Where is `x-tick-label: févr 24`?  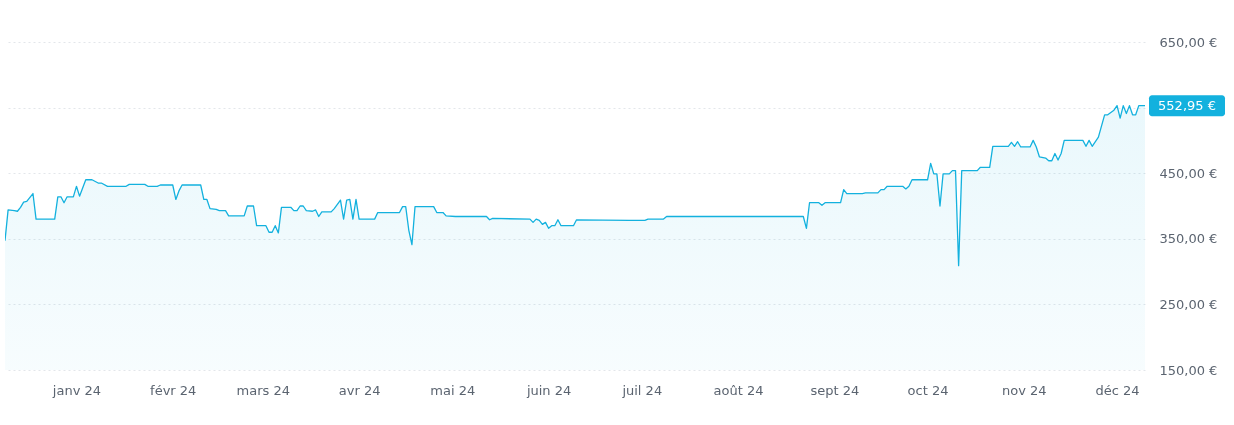 x-tick-label: févr 24 is located at coordinates (173, 390).